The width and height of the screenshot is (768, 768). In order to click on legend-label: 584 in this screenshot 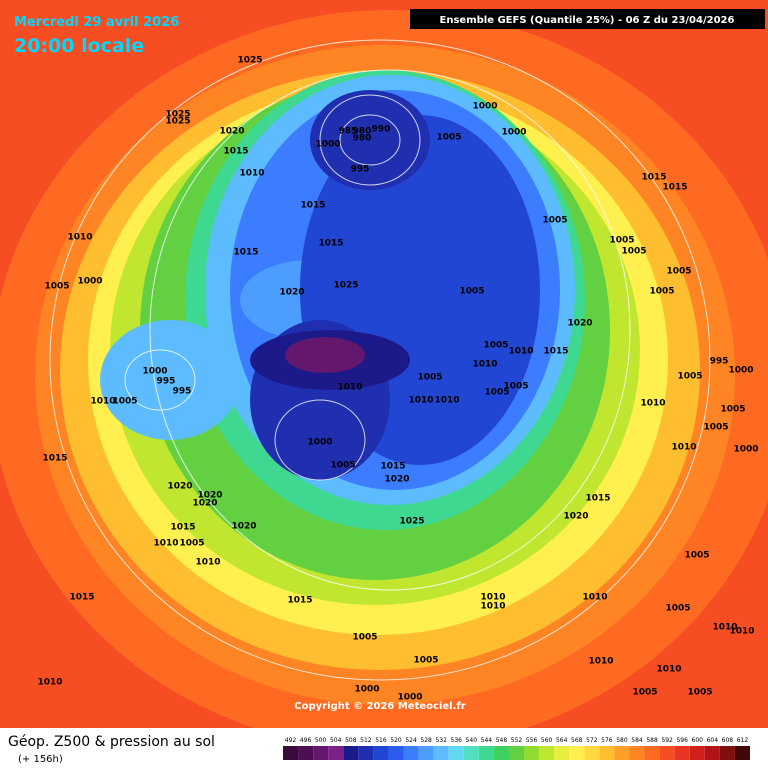, I will do `click(637, 740)`.